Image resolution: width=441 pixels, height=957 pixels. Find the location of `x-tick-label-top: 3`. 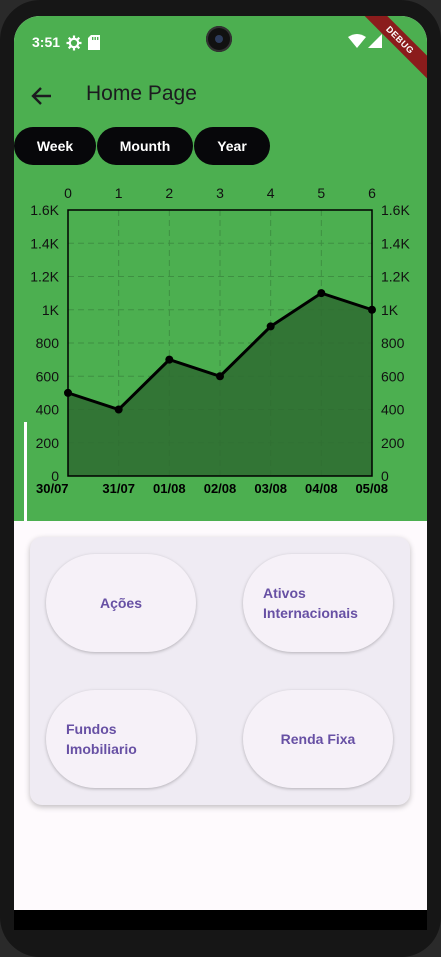

x-tick-label-top: 3 is located at coordinates (220, 193).